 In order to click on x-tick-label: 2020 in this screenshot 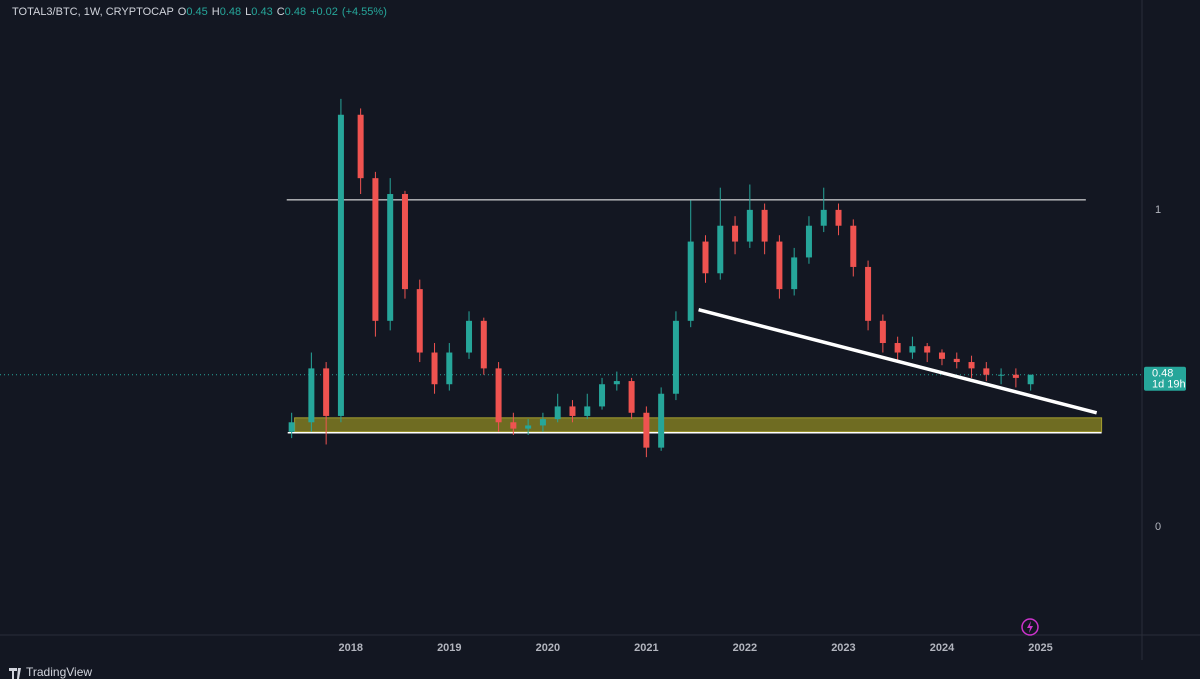, I will do `click(548, 648)`.